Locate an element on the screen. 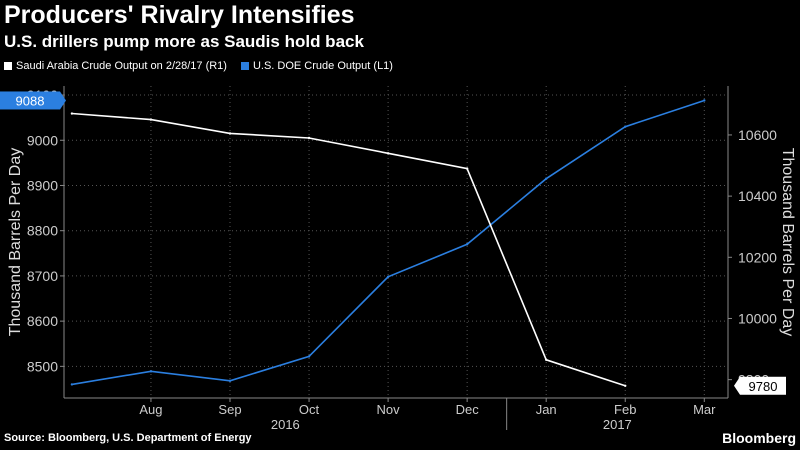  left-tick-label: 8600 is located at coordinates (42, 321).